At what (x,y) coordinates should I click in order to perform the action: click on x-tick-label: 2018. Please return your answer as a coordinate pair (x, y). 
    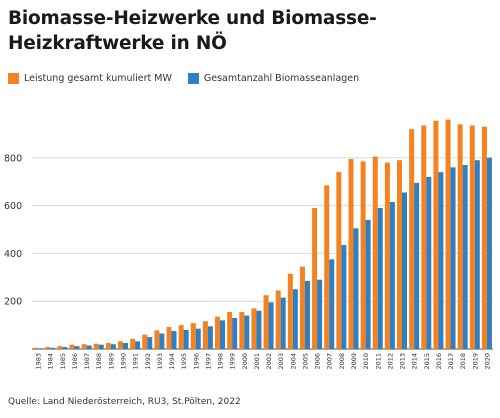
    Looking at the image, I should click on (463, 361).